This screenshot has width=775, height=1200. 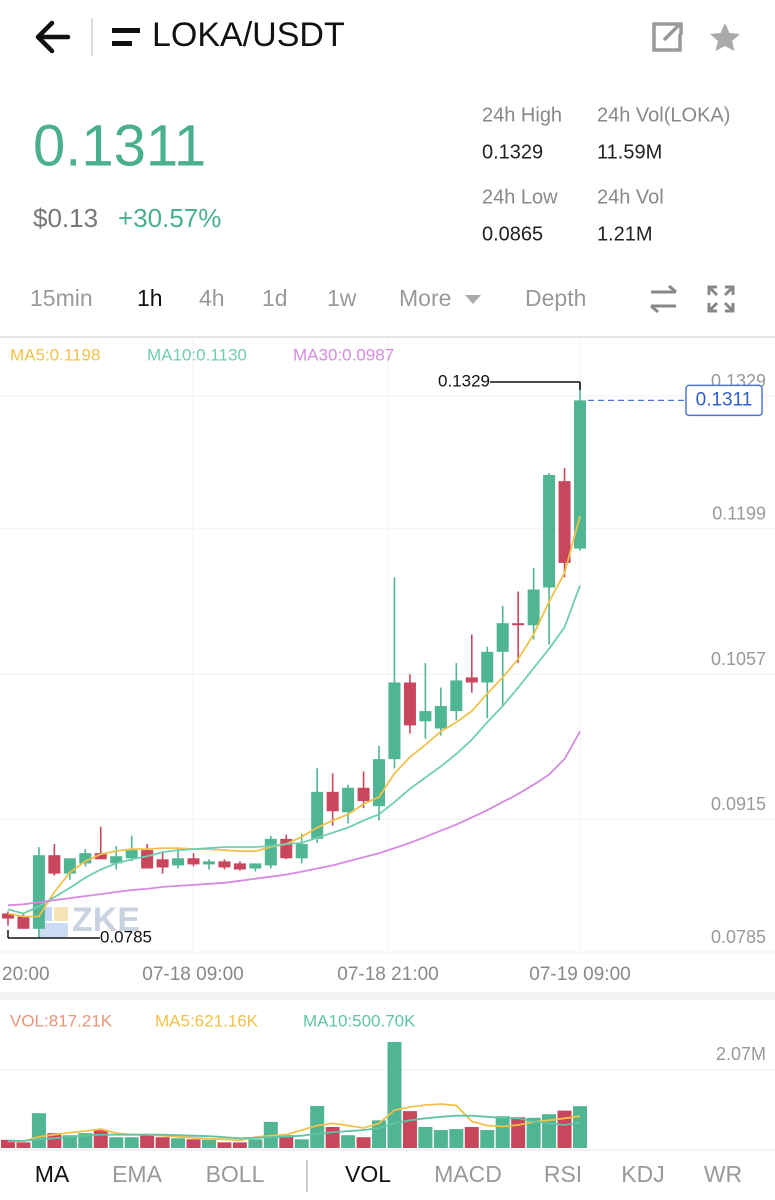 What do you see at coordinates (642, 1174) in the screenshot?
I see `indicator-tab: KDJ` at bounding box center [642, 1174].